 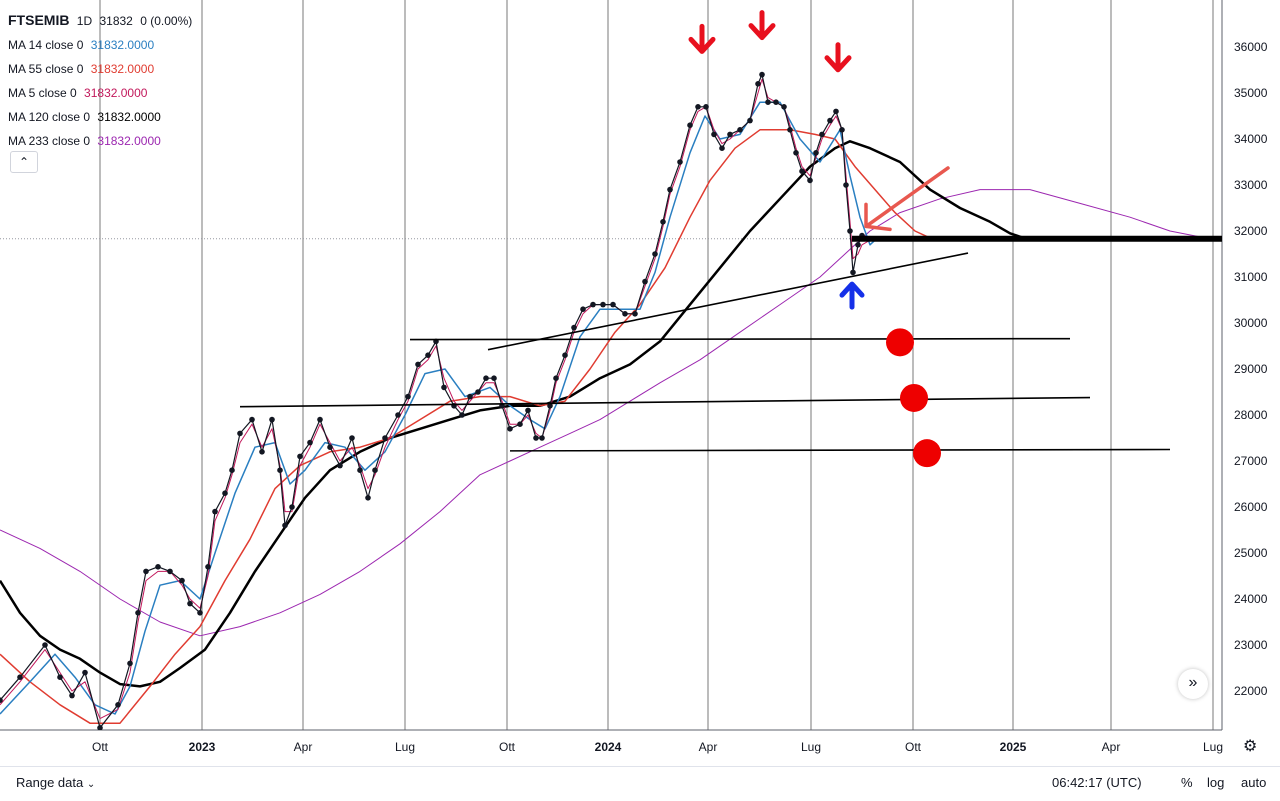 I want to click on bottom-toolbar: Range data ⌄ 06:42:17 (UTC) % log auto, so click(x=640, y=783).